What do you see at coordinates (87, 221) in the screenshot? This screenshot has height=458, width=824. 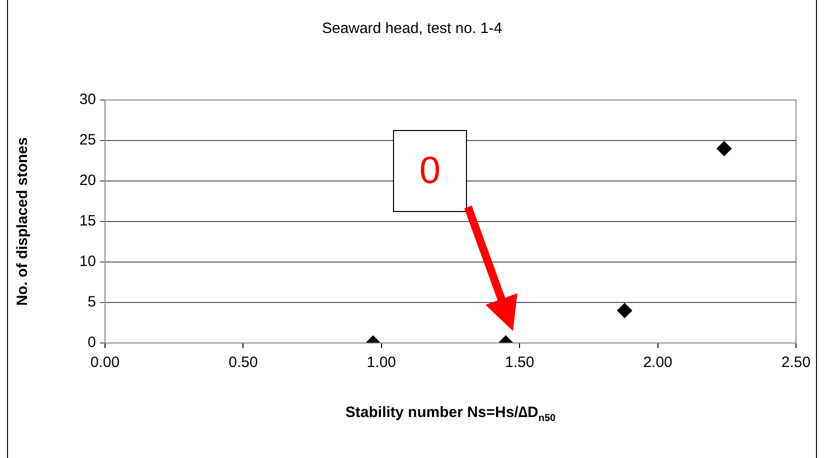 I see `y-tick-label: 15` at bounding box center [87, 221].